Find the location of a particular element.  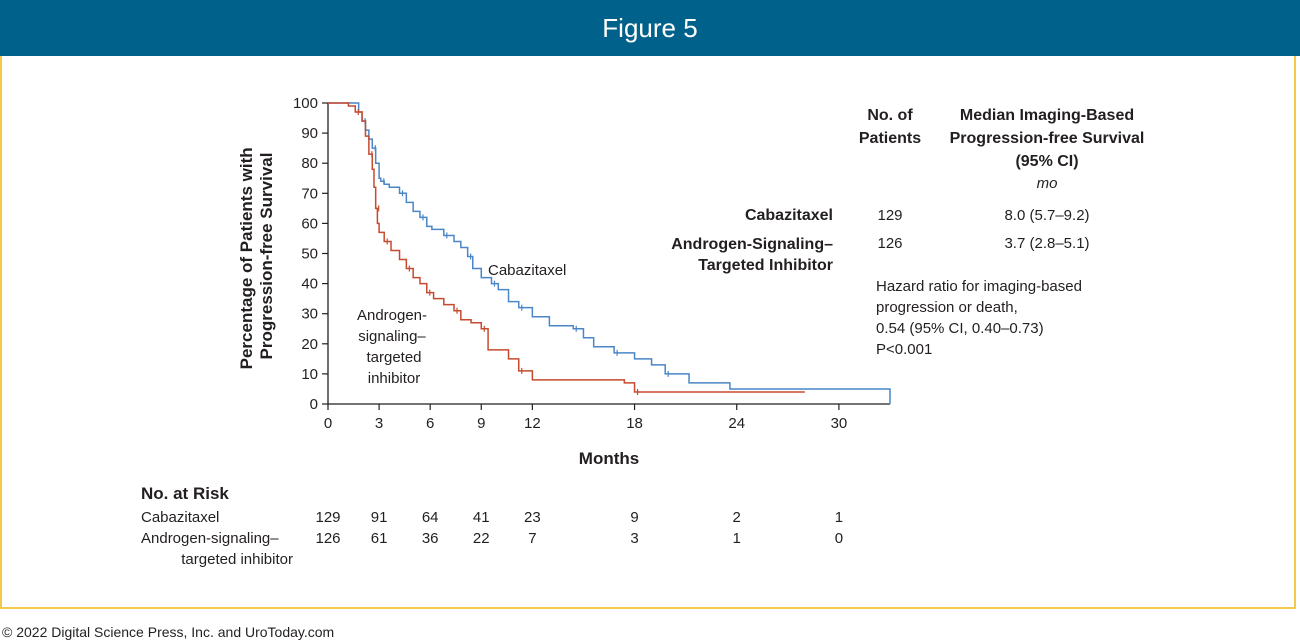

y-tick-label: 50 is located at coordinates (309, 254).